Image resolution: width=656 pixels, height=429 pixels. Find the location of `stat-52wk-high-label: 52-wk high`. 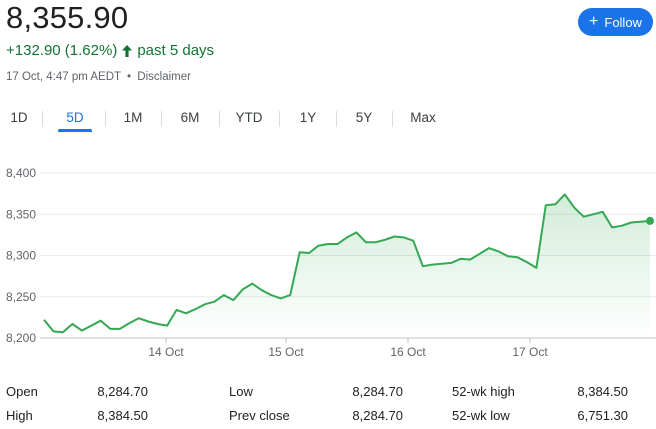

stat-52wk-high-label: 52-wk high is located at coordinates (483, 391).